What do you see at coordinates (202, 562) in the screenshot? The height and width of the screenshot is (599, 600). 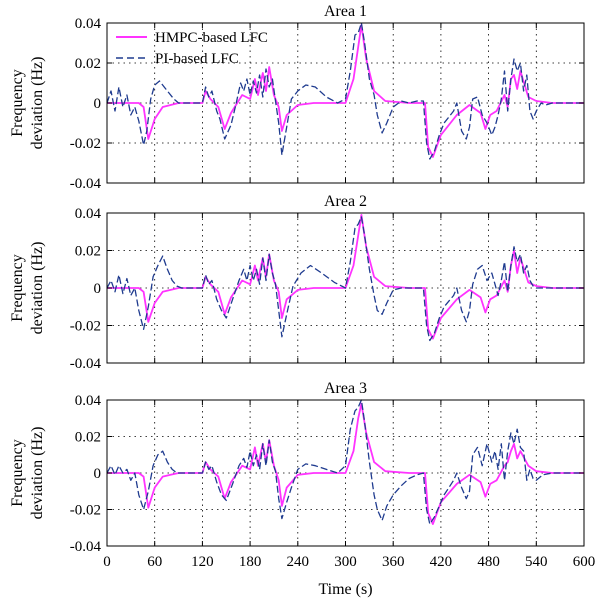 I see `x-tick-label: 120` at bounding box center [202, 562].